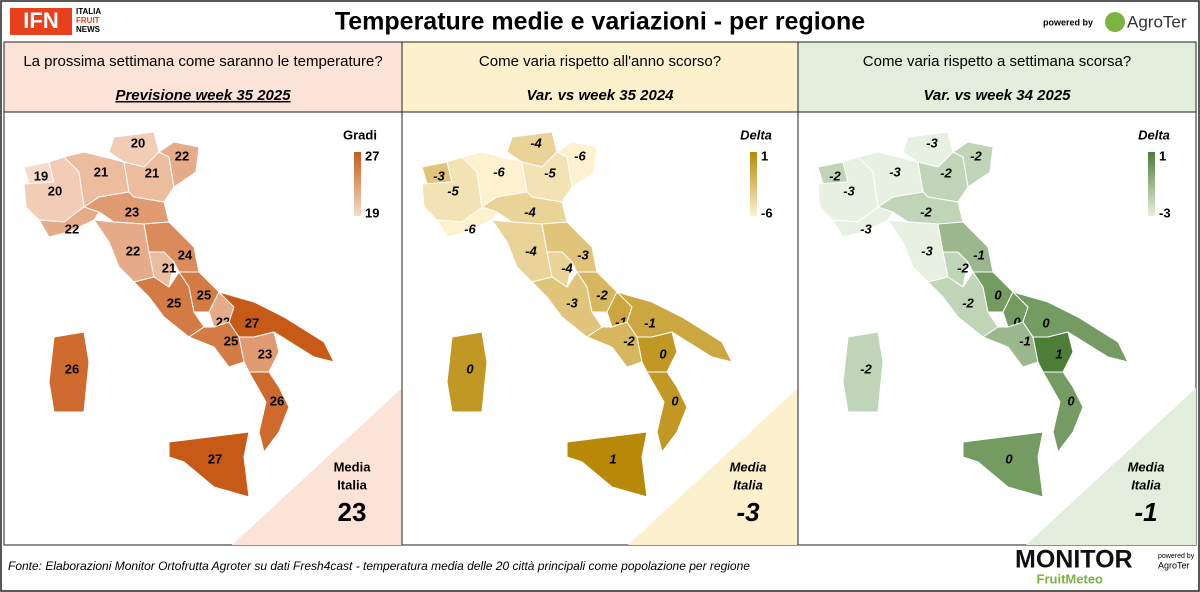 This screenshot has width=1200, height=592. I want to click on media-value: -3, so click(748, 512).